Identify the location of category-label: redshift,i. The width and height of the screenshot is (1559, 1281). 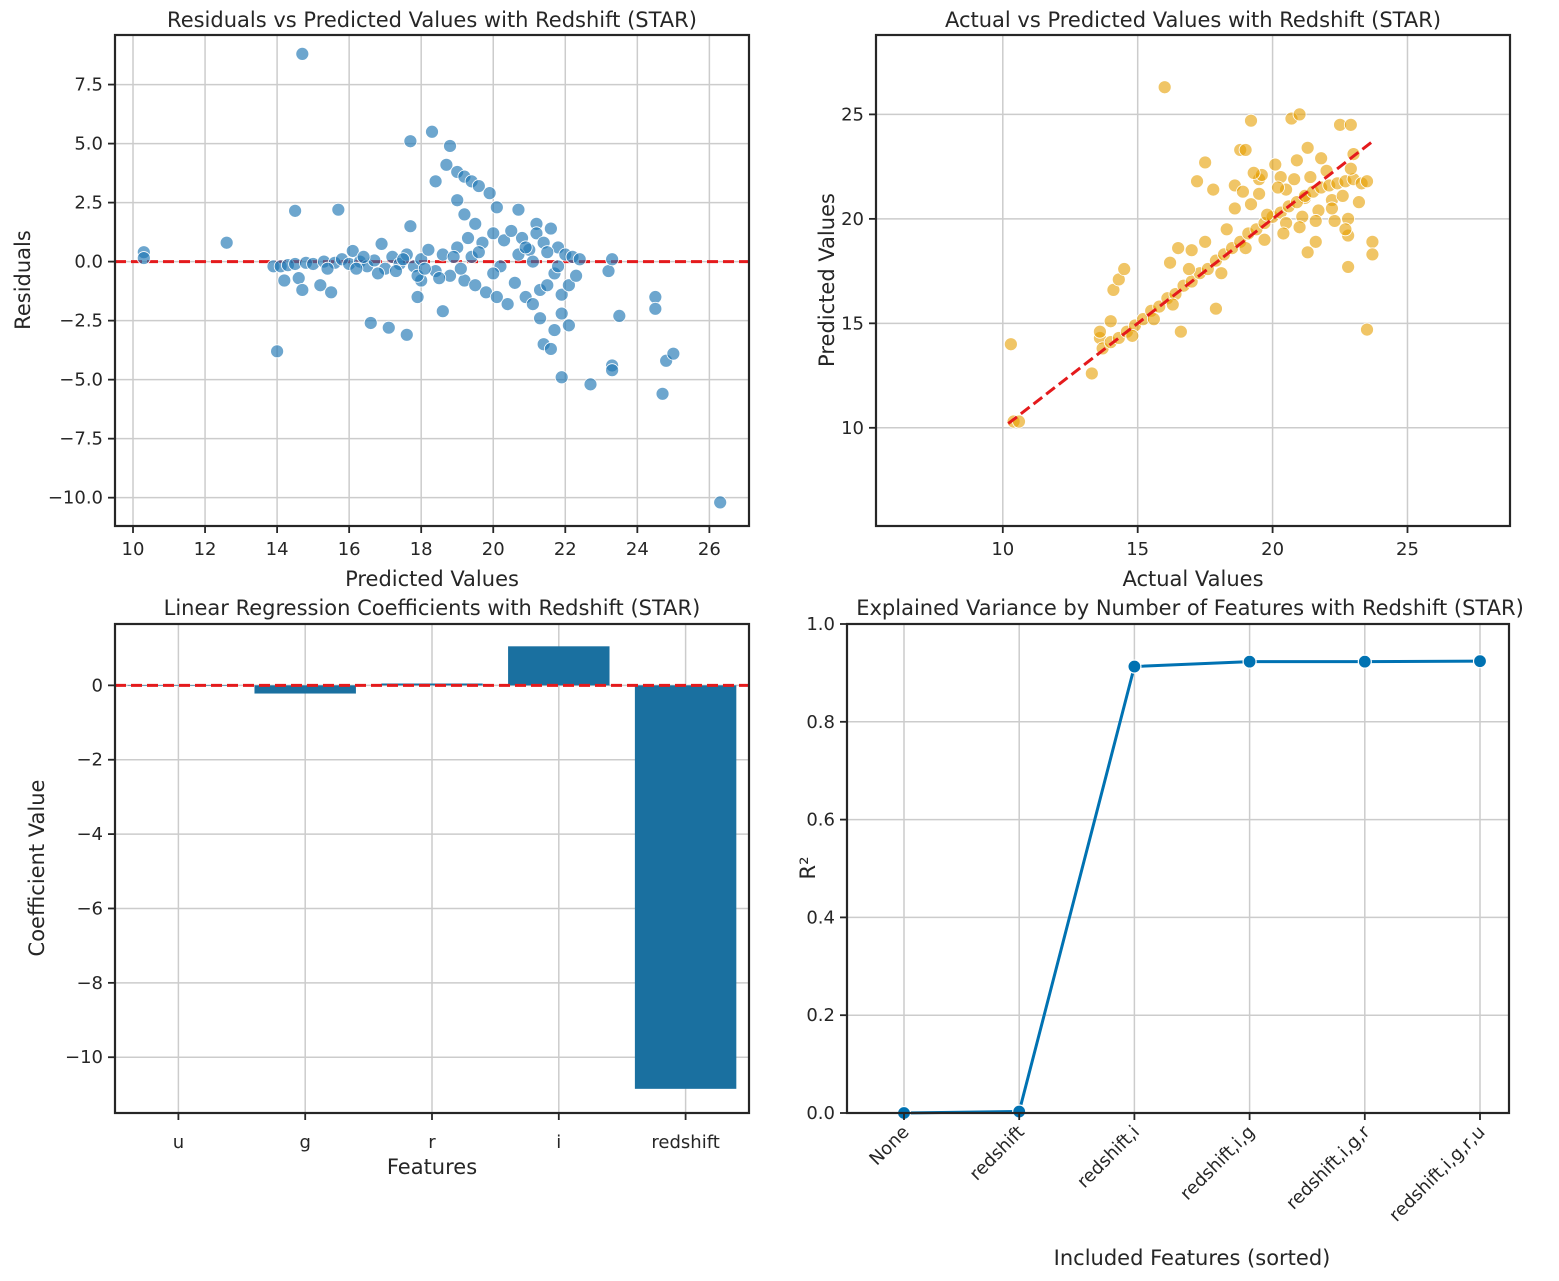
(1108, 1157).